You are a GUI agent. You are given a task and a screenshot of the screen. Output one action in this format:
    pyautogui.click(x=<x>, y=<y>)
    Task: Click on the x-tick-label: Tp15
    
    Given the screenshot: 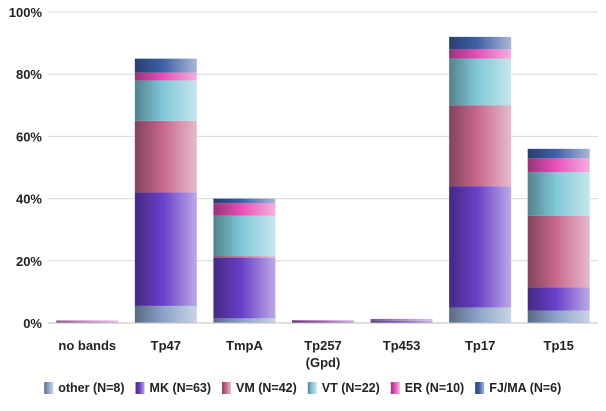 What is the action you would take?
    pyautogui.click(x=559, y=345)
    